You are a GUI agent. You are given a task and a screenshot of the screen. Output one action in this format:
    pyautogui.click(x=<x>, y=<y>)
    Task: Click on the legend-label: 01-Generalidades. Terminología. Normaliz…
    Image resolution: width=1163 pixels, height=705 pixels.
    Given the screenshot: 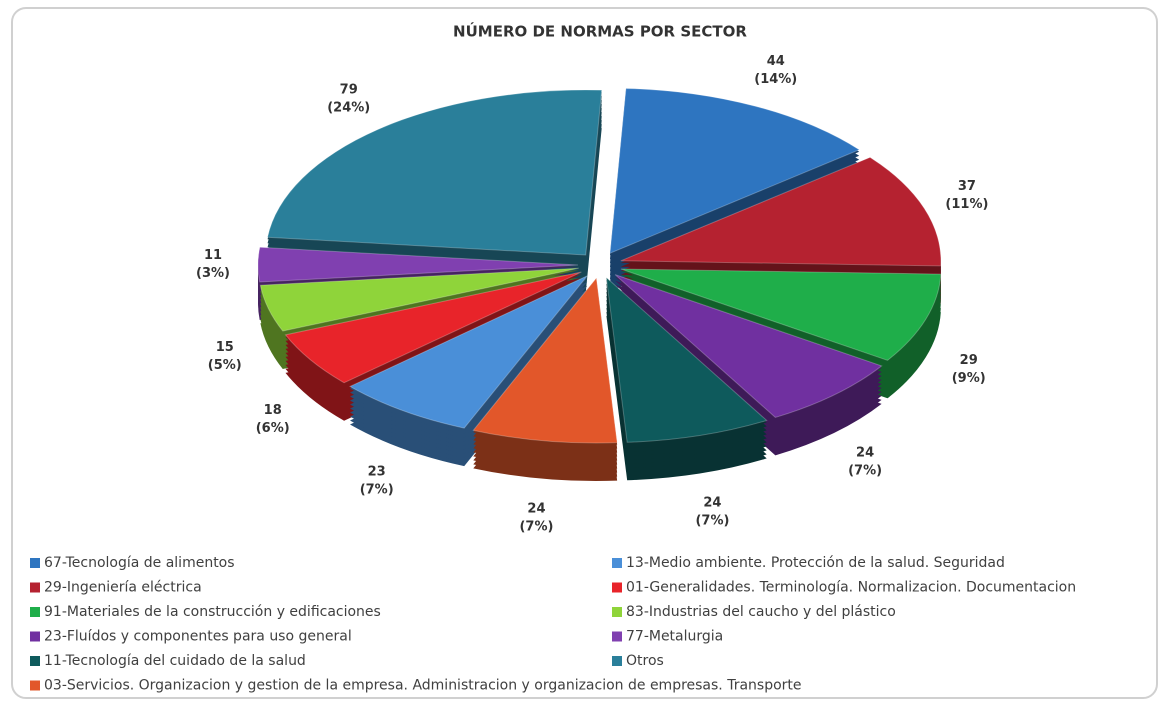 What is the action you would take?
    pyautogui.click(x=851, y=588)
    